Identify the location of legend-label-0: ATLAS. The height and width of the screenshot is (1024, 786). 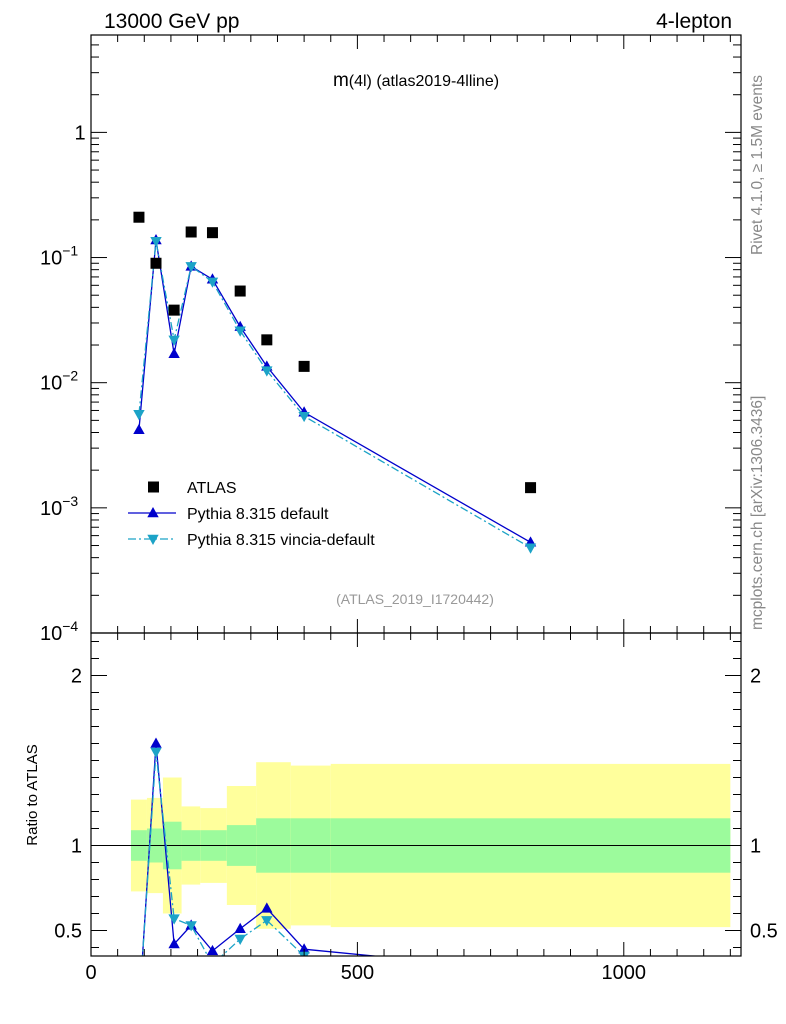
(212, 488).